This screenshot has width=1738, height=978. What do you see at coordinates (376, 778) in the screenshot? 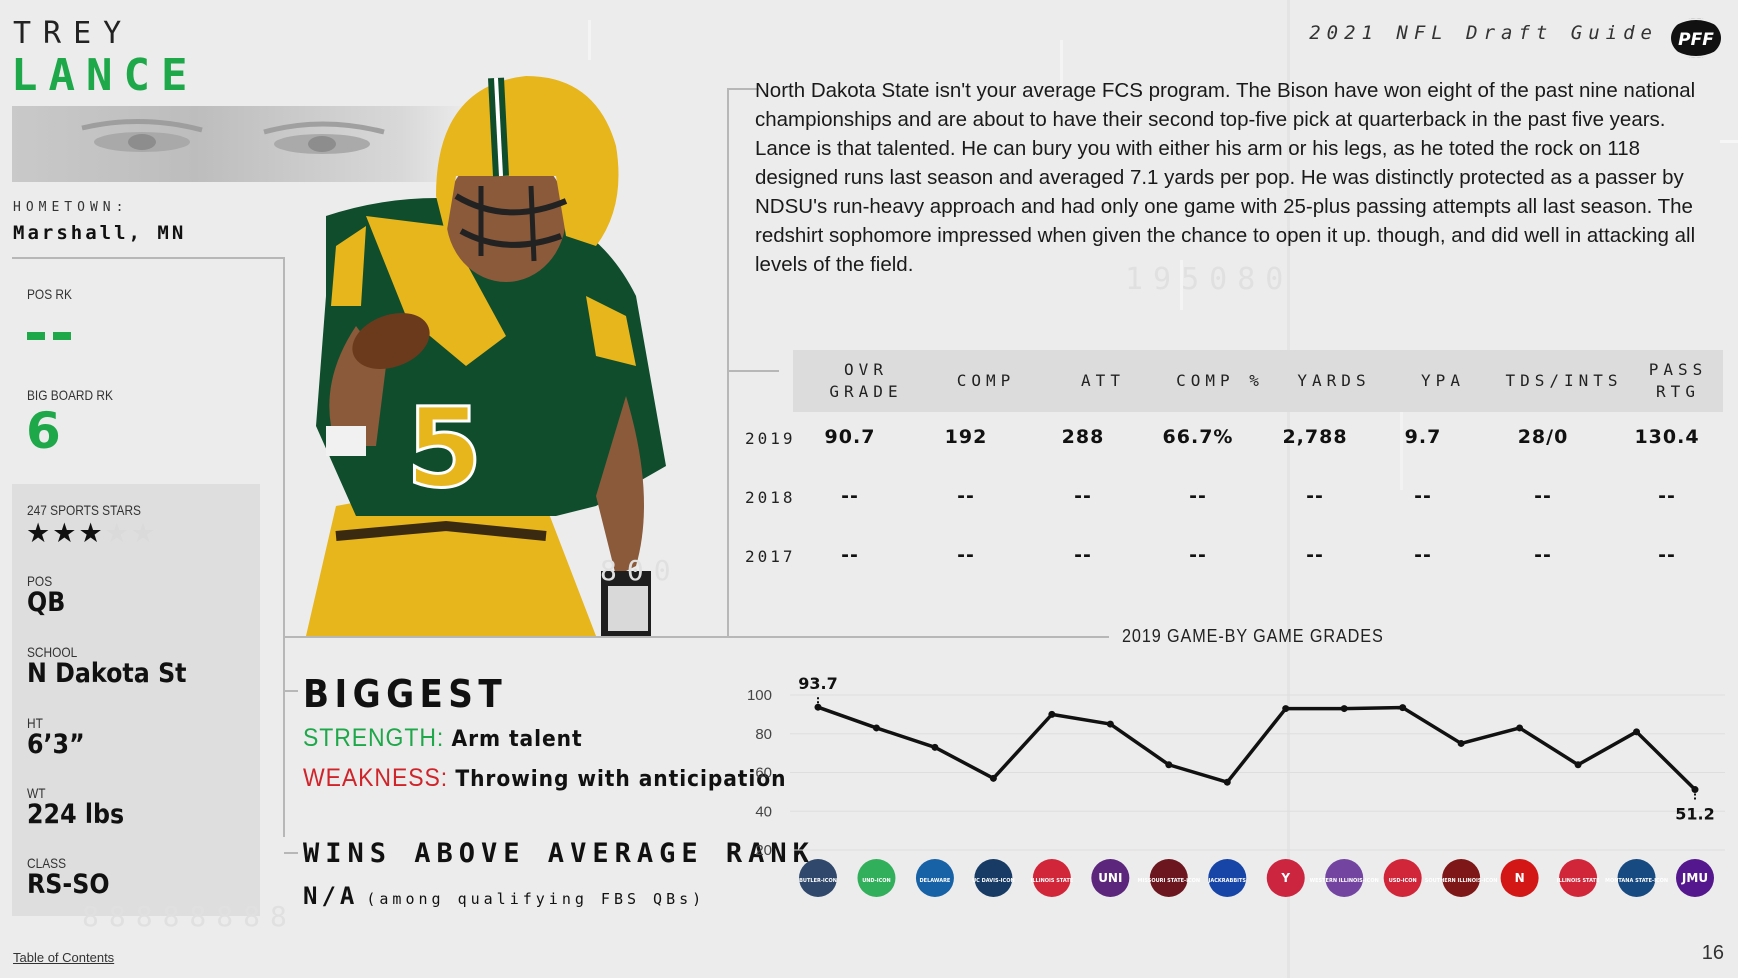
I see `weakness-label: WEAKNESS:` at bounding box center [376, 778].